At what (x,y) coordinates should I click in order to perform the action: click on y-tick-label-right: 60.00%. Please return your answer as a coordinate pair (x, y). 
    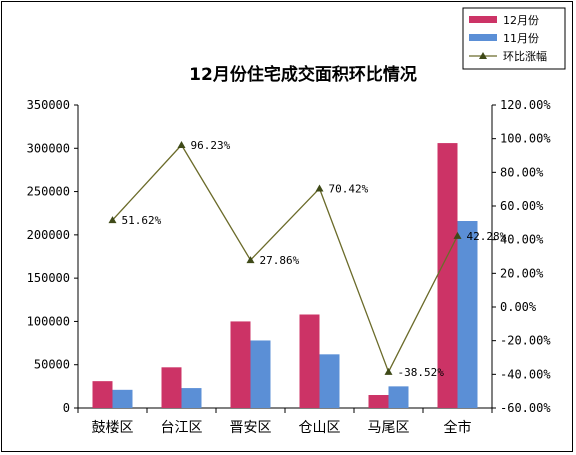
    Looking at the image, I should click on (522, 206).